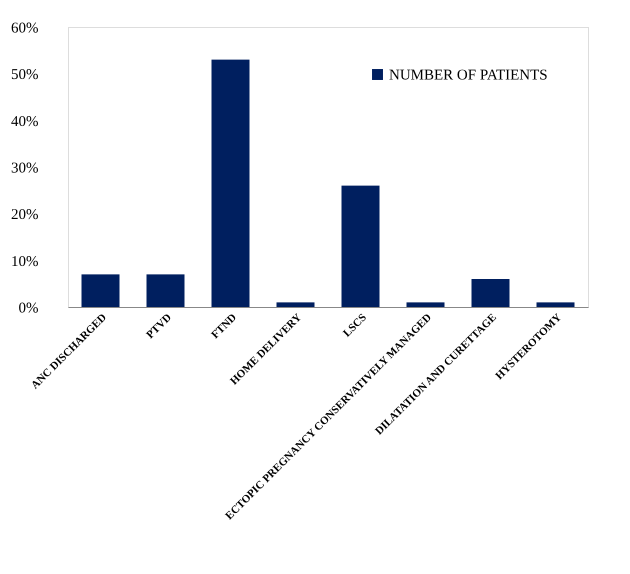 This screenshot has width=630, height=574. What do you see at coordinates (468, 76) in the screenshot?
I see `legend-label: NUMBER OF PATIENTS` at bounding box center [468, 76].